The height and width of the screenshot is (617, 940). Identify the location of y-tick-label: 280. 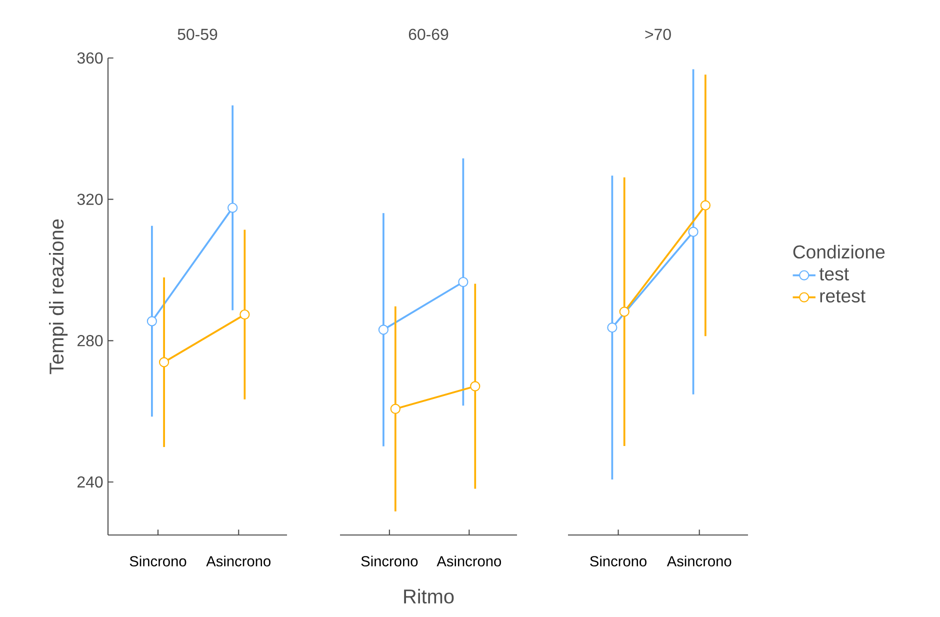
(90, 340).